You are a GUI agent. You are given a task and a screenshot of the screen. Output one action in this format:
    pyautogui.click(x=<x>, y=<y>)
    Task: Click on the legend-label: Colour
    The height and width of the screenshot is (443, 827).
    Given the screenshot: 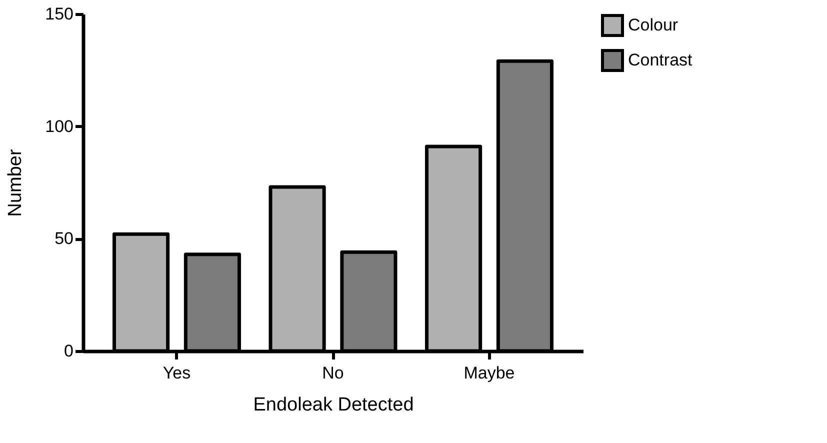 What is the action you would take?
    pyautogui.click(x=653, y=25)
    